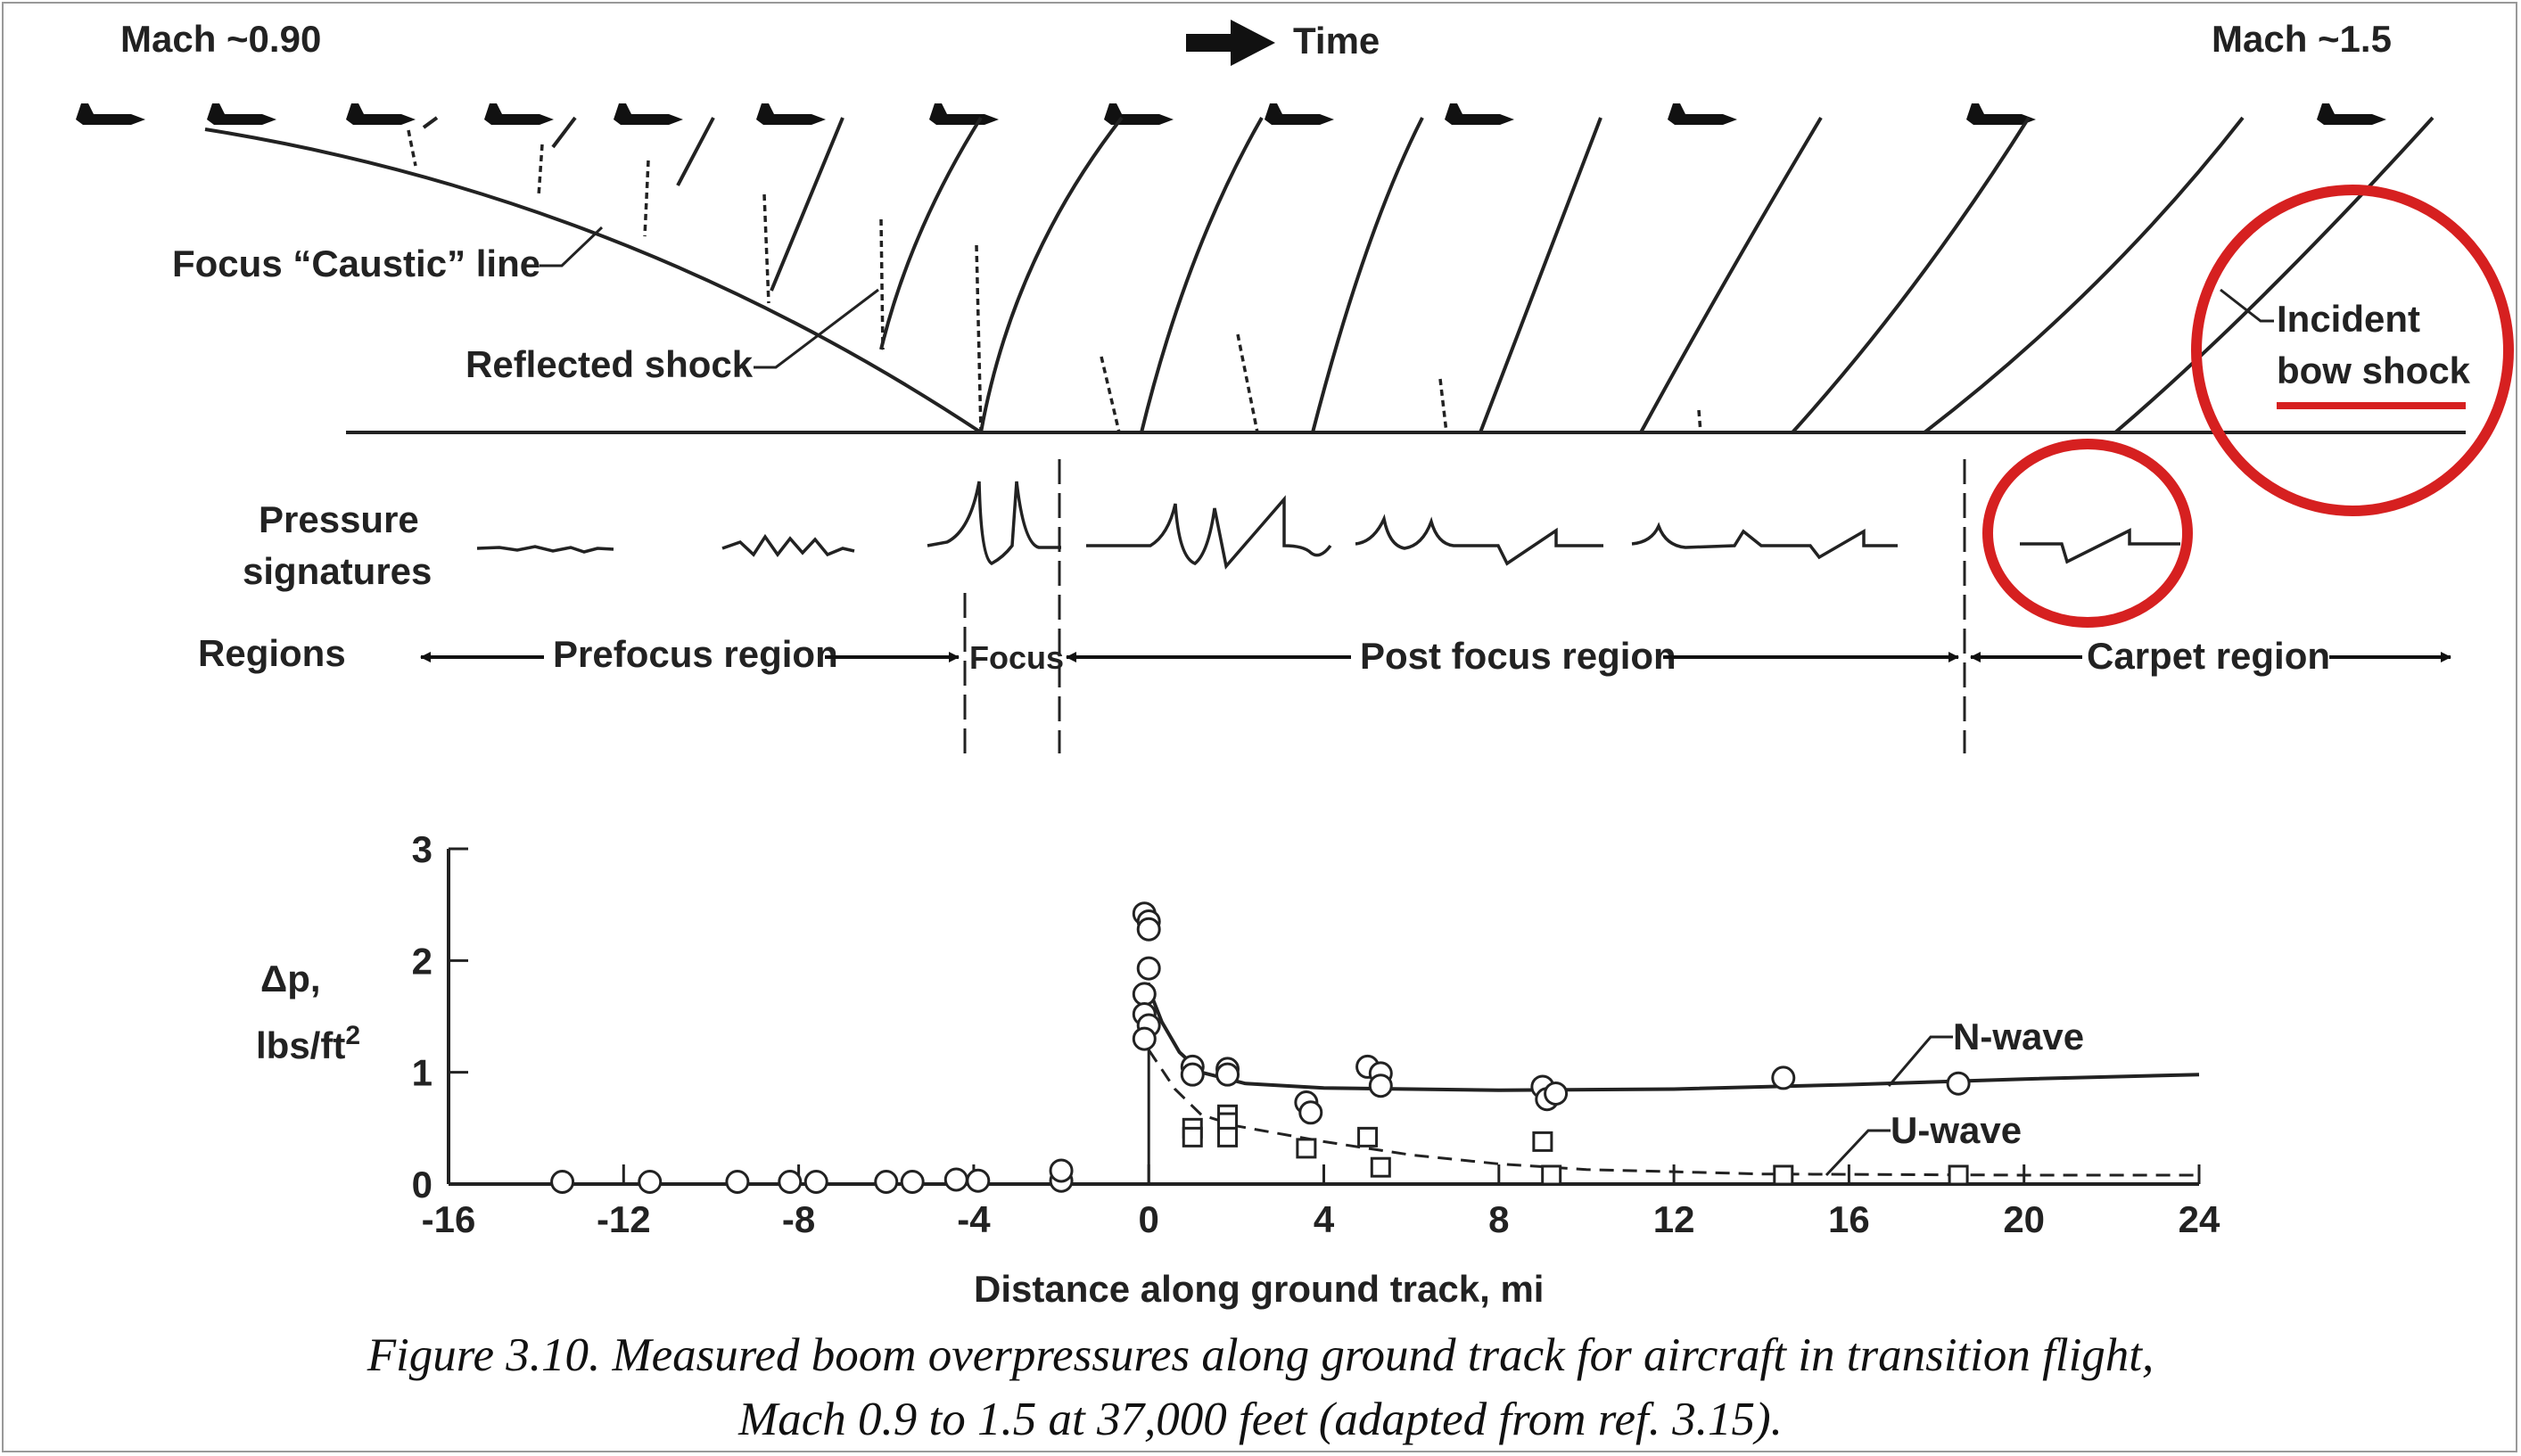  I want to click on u-wave-leader, so click(1858, 1153).